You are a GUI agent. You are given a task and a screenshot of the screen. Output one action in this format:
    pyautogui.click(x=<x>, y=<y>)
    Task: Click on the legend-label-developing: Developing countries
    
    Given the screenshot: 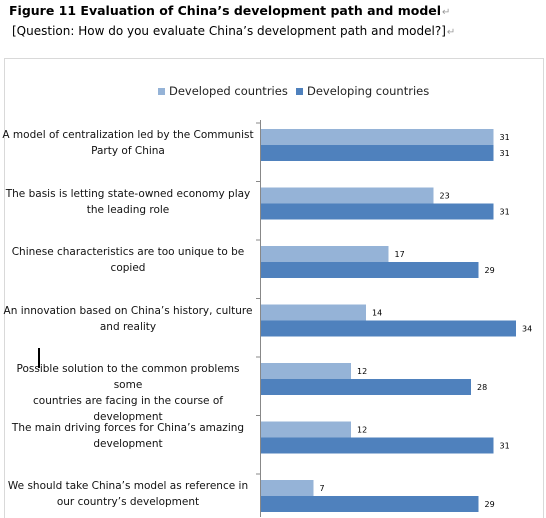 What is the action you would take?
    pyautogui.click(x=368, y=91)
    